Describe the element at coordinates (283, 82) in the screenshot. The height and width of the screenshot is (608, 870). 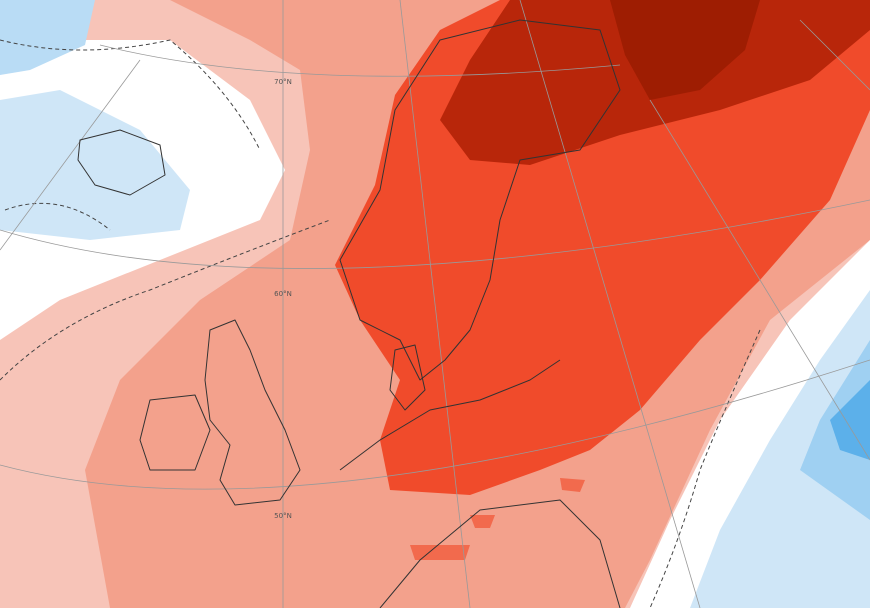
I see `latitude-label: 70°N` at that location.